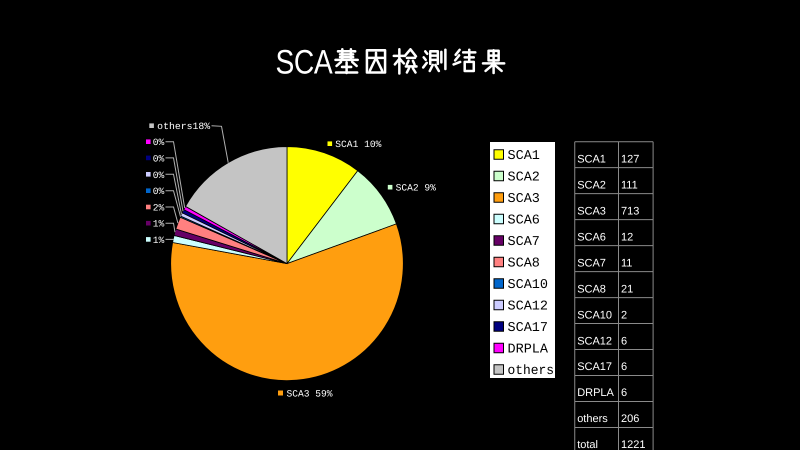 The image size is (800, 450). Describe the element at coordinates (626, 263) in the screenshot. I see `svg-text: 11` at that location.